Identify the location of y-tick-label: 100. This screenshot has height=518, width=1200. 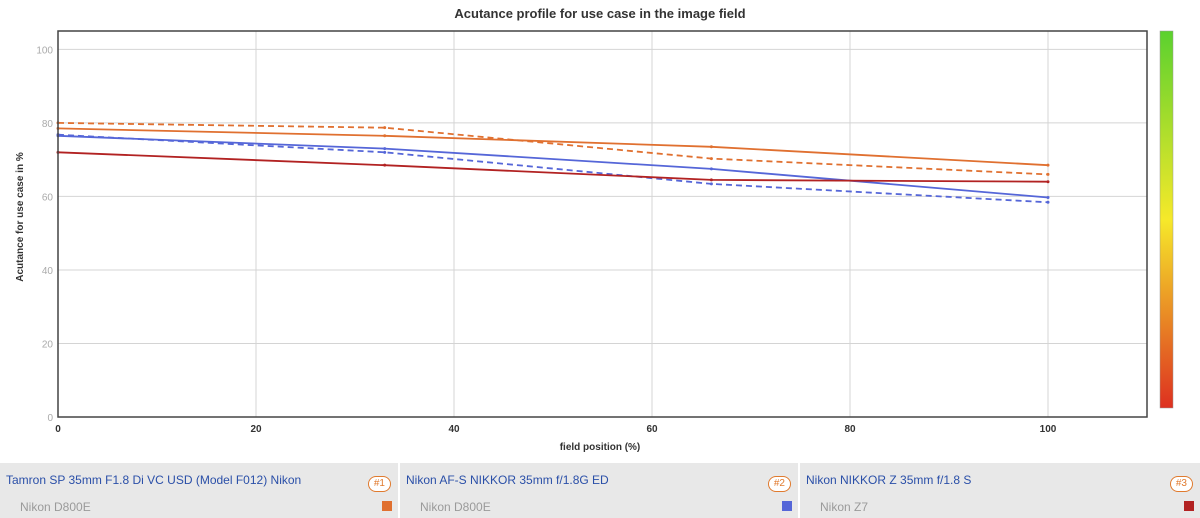
(44, 50).